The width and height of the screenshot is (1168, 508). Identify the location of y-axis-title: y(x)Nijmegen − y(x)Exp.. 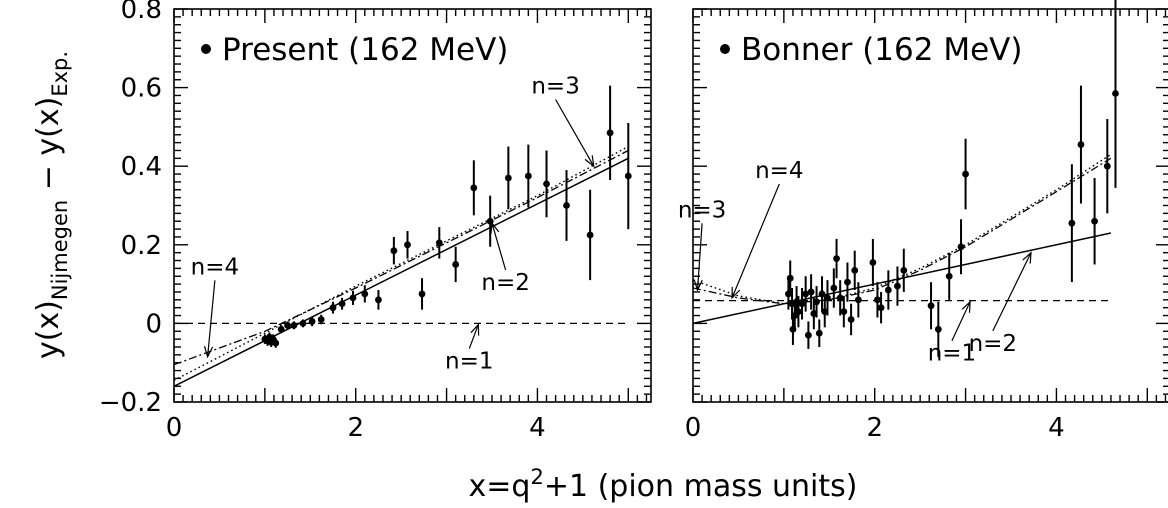
(51, 205).